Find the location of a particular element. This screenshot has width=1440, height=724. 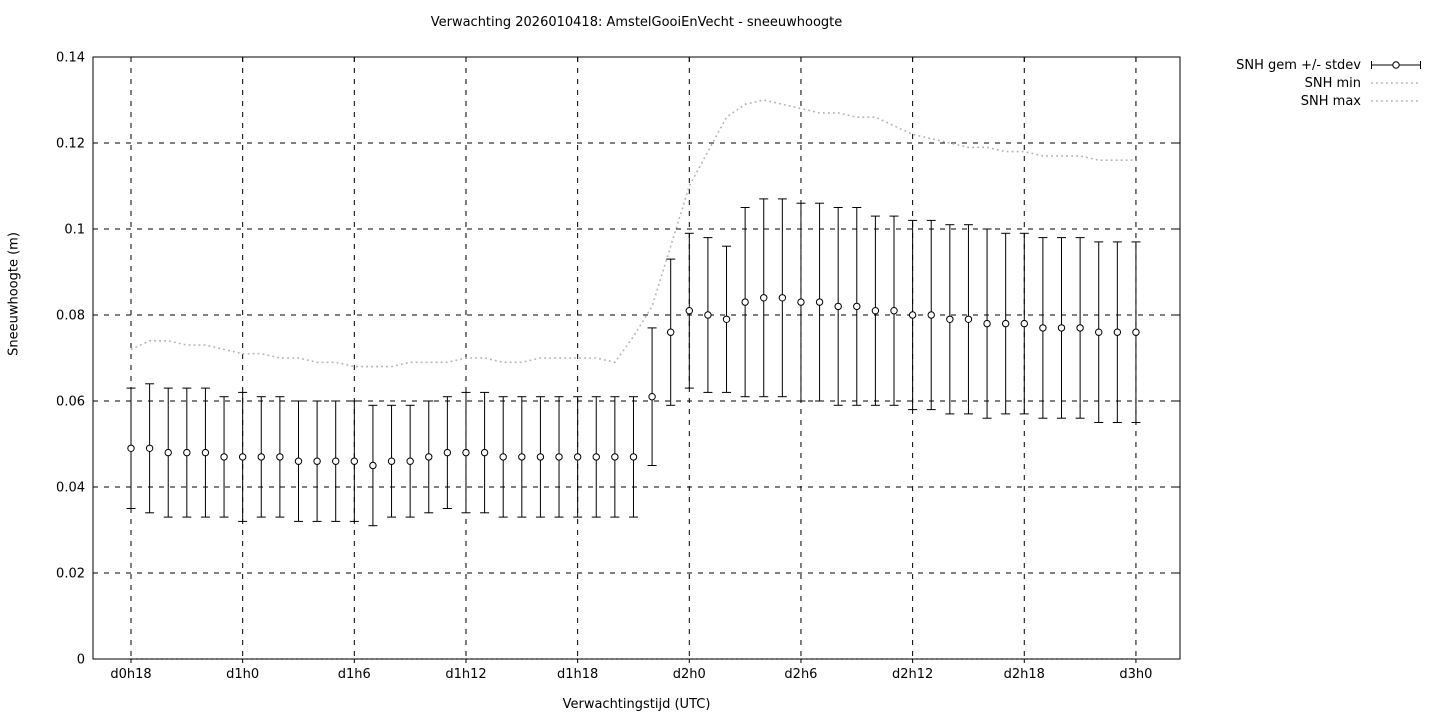

x-axis-label: Verwachtingstijd (UTC) is located at coordinates (636, 704).